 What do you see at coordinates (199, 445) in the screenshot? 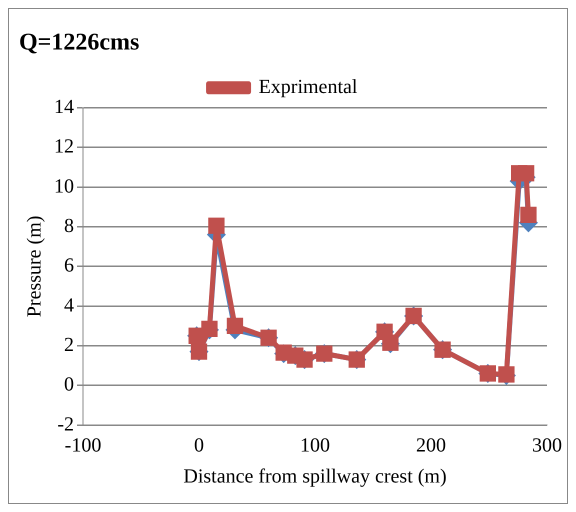
I see `x-tick-label: 0` at bounding box center [199, 445].